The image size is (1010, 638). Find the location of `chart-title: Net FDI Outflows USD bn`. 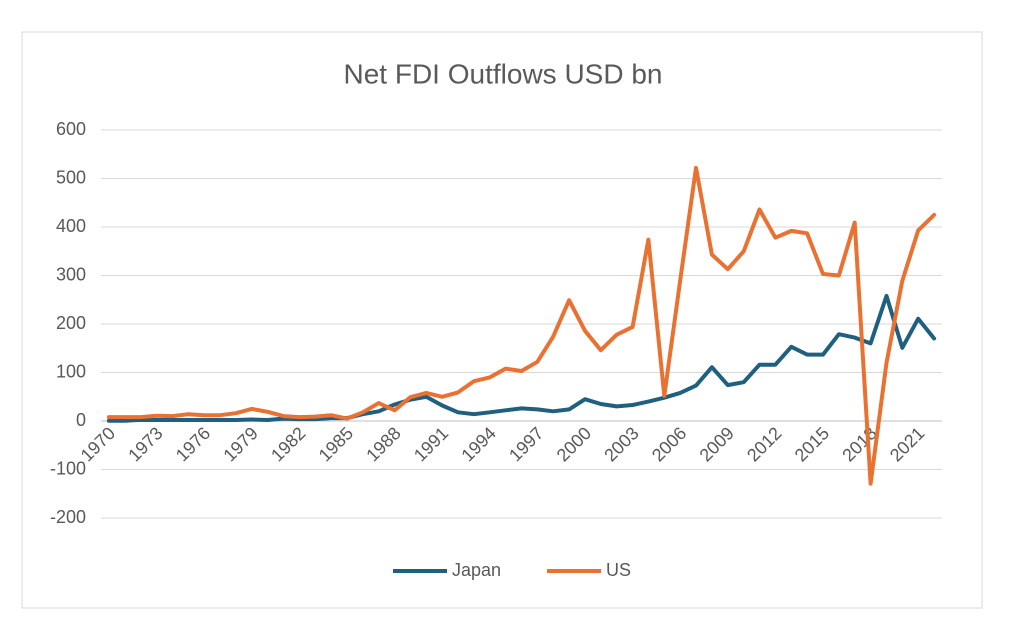

chart-title: Net FDI Outflows USD bn is located at coordinates (503, 73).